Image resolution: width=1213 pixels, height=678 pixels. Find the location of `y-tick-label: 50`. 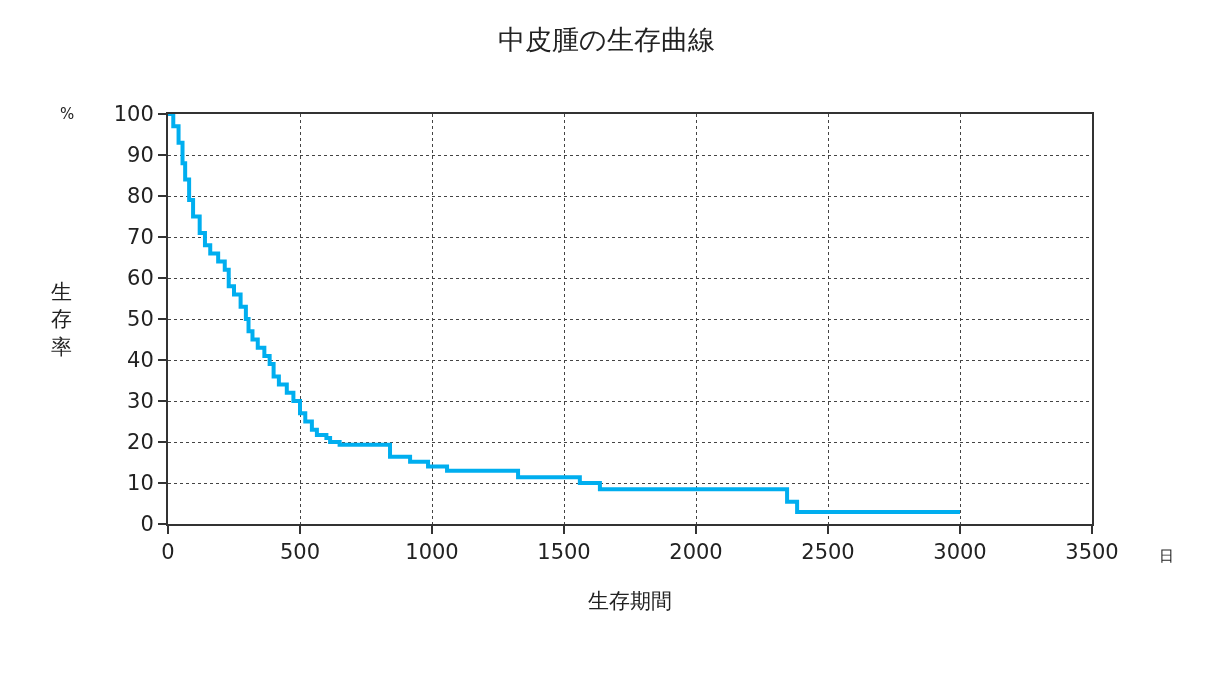

y-tick-label: 50 is located at coordinates (140, 319).